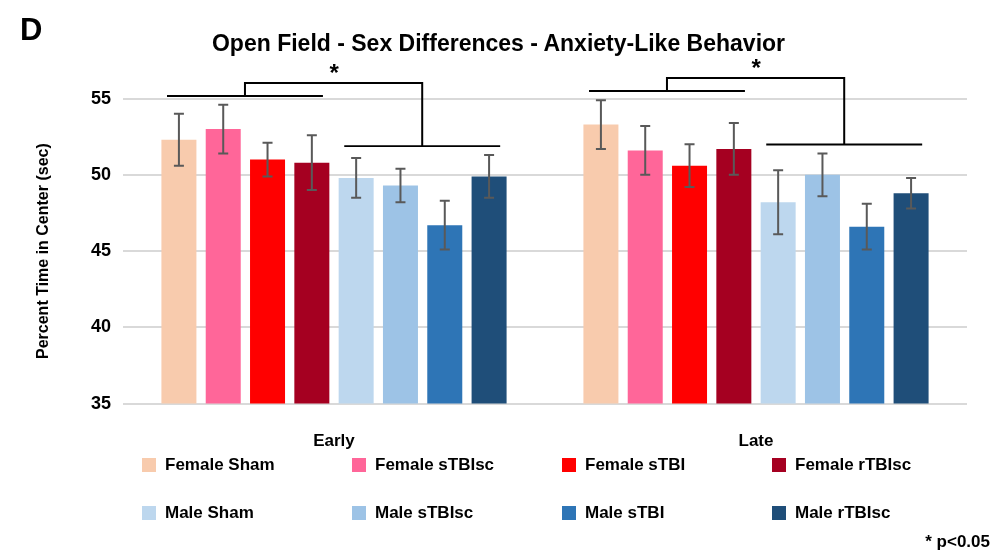 The height and width of the screenshot is (560, 1006). Describe the element at coordinates (31, 29) in the screenshot. I see `text: D` at that location.